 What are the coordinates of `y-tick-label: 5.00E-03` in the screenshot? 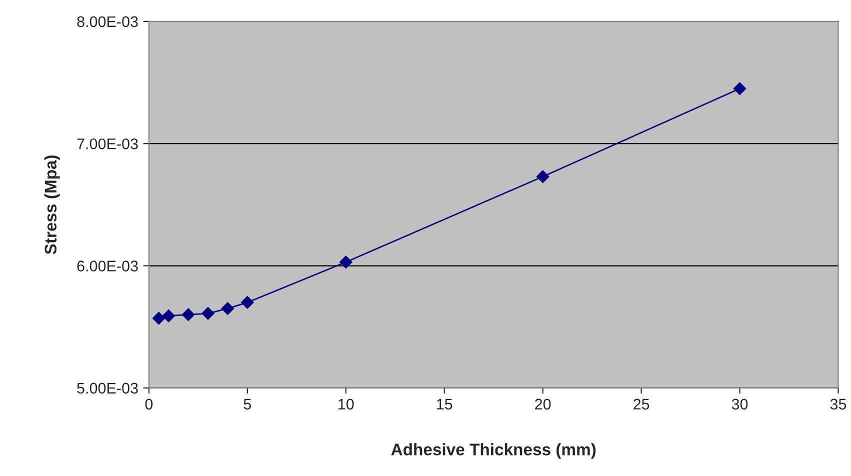 It's located at (107, 388).